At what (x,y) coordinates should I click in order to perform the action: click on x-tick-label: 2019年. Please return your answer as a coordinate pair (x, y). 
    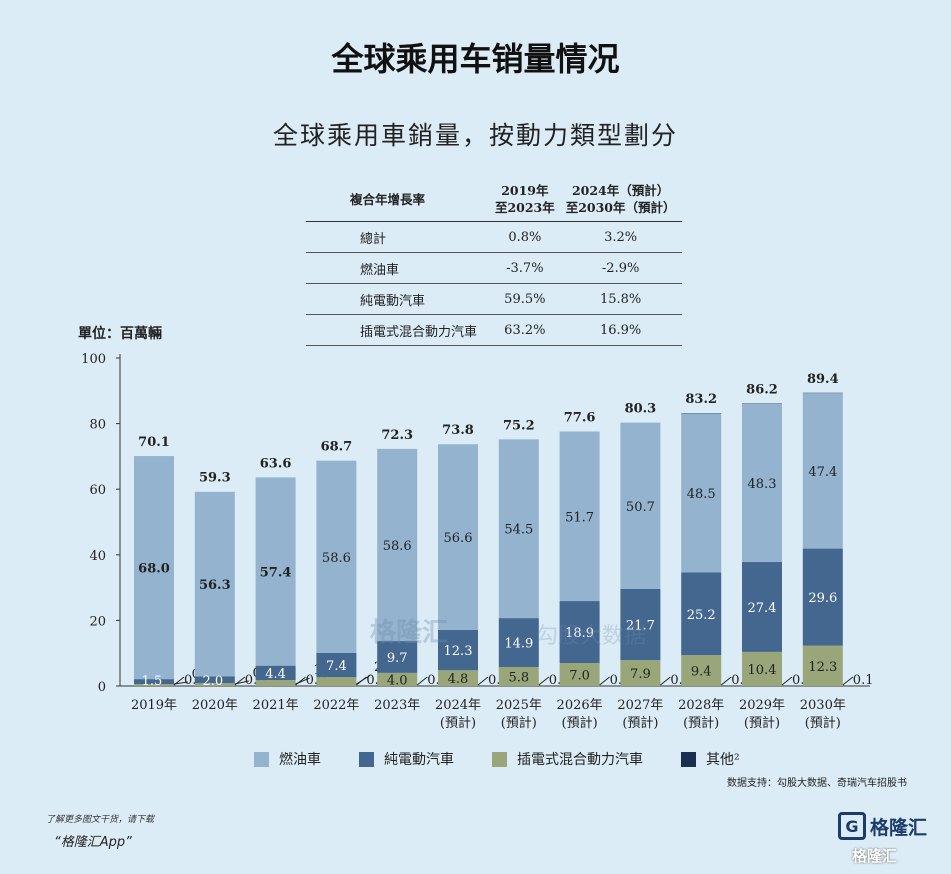
    Looking at the image, I should click on (154, 705).